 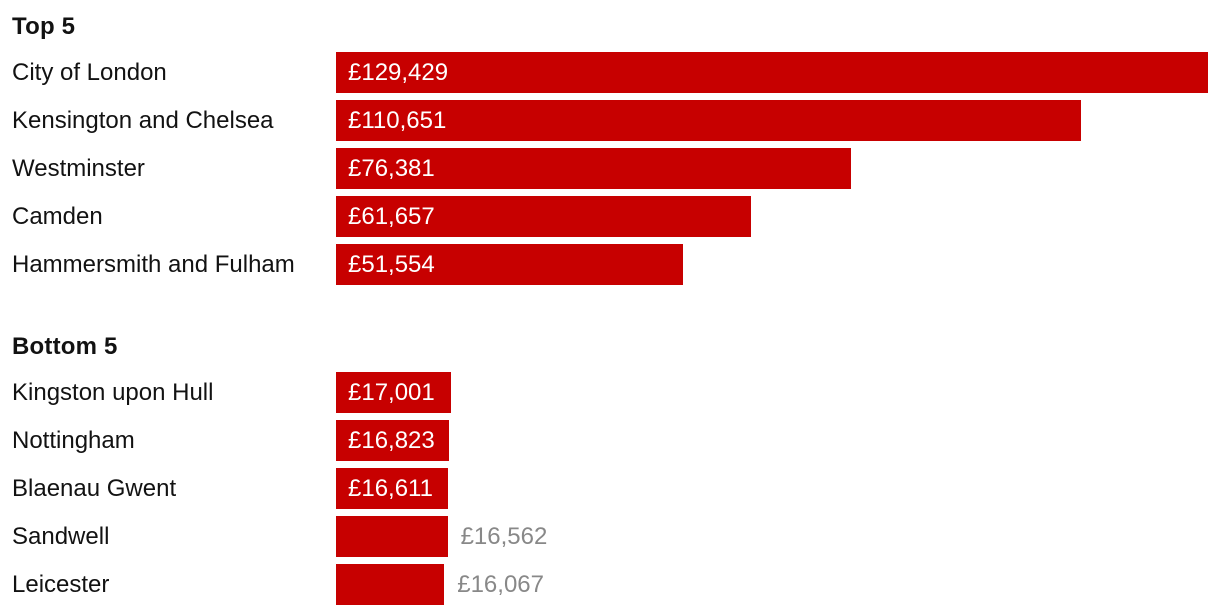 I want to click on bar-track: £16,562, so click(x=772, y=536).